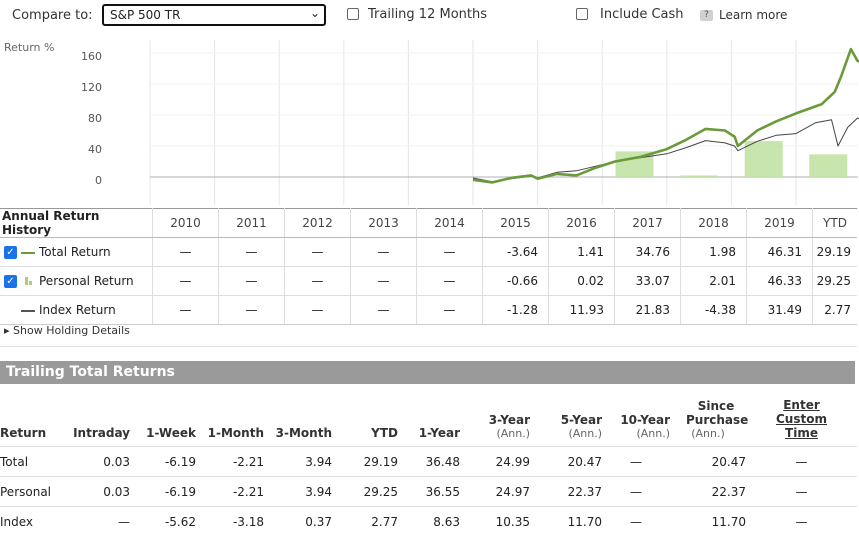 The width and height of the screenshot is (859, 536). Describe the element at coordinates (495, 492) in the screenshot. I see `table-cell: 24.97` at that location.